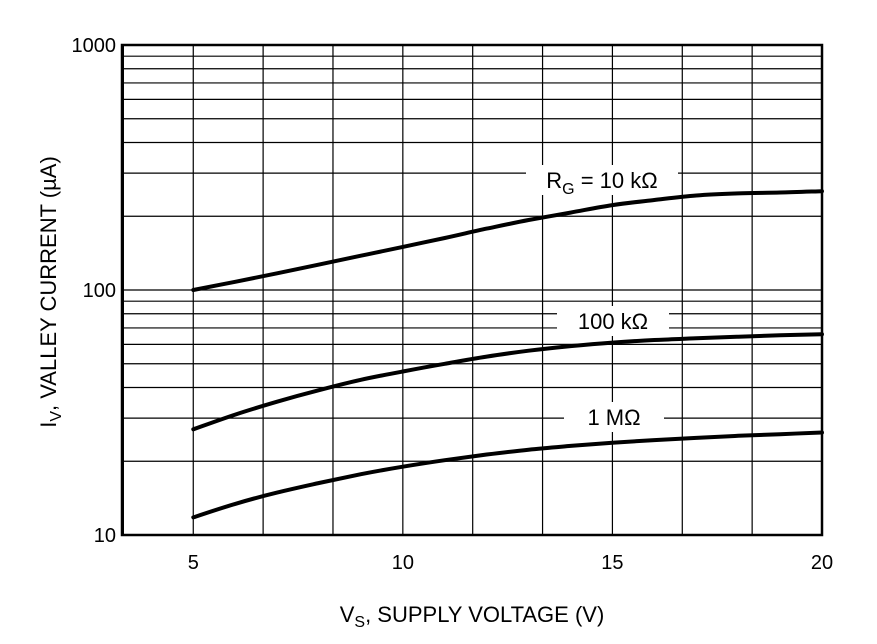  What do you see at coordinates (507, 475) in the screenshot?
I see `curve-rg-1m` at bounding box center [507, 475].